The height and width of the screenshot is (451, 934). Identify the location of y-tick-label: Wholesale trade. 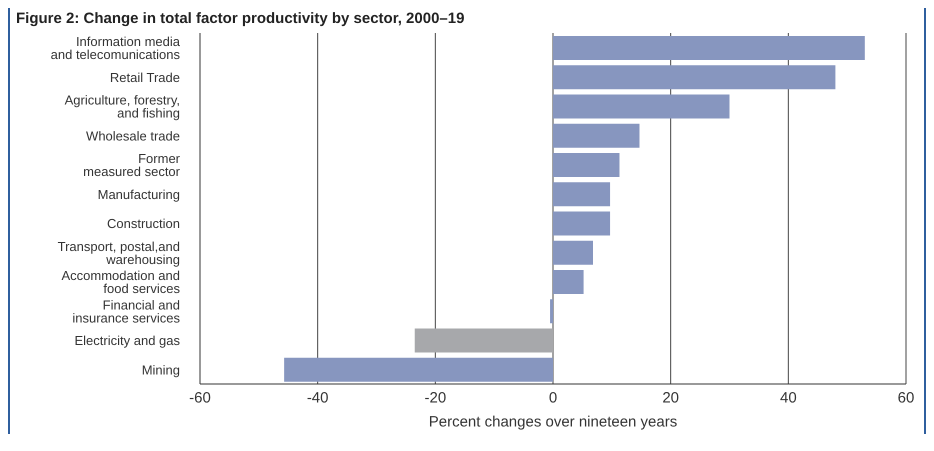
(133, 135).